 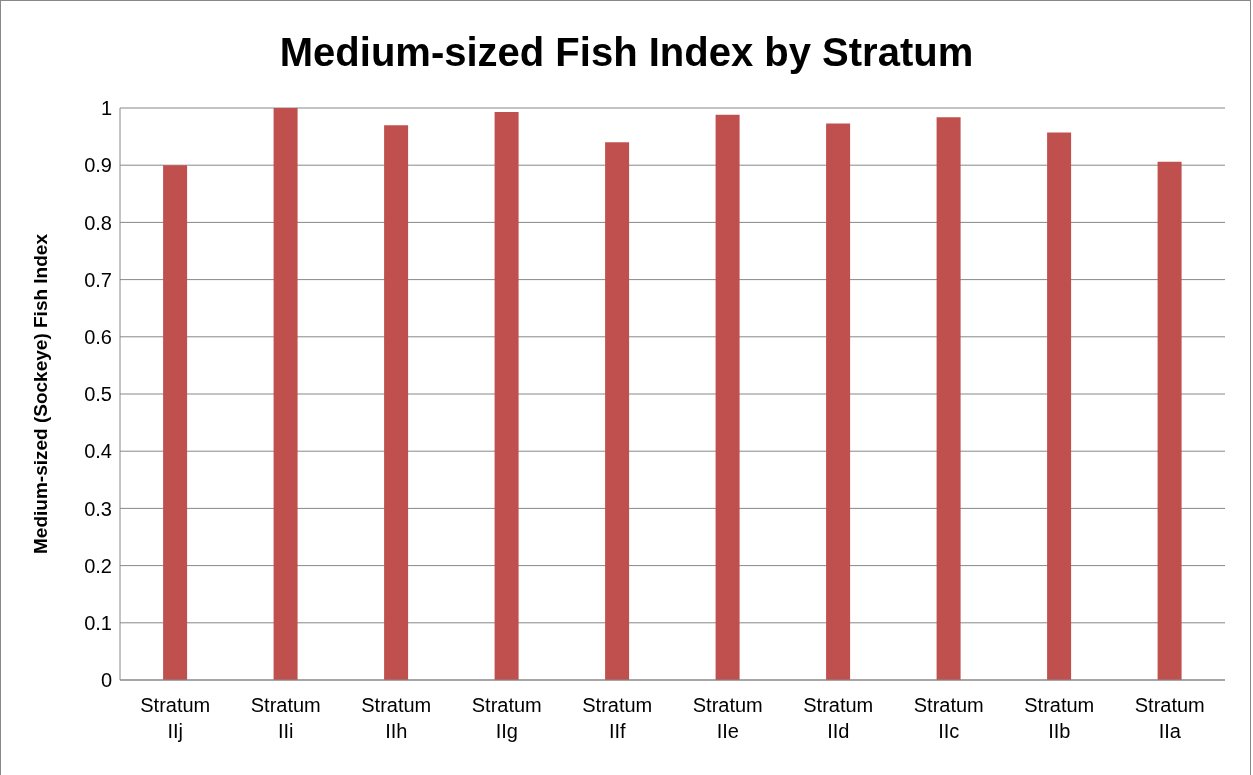 I want to click on y-tick-label: 0.2, so click(x=98, y=565).